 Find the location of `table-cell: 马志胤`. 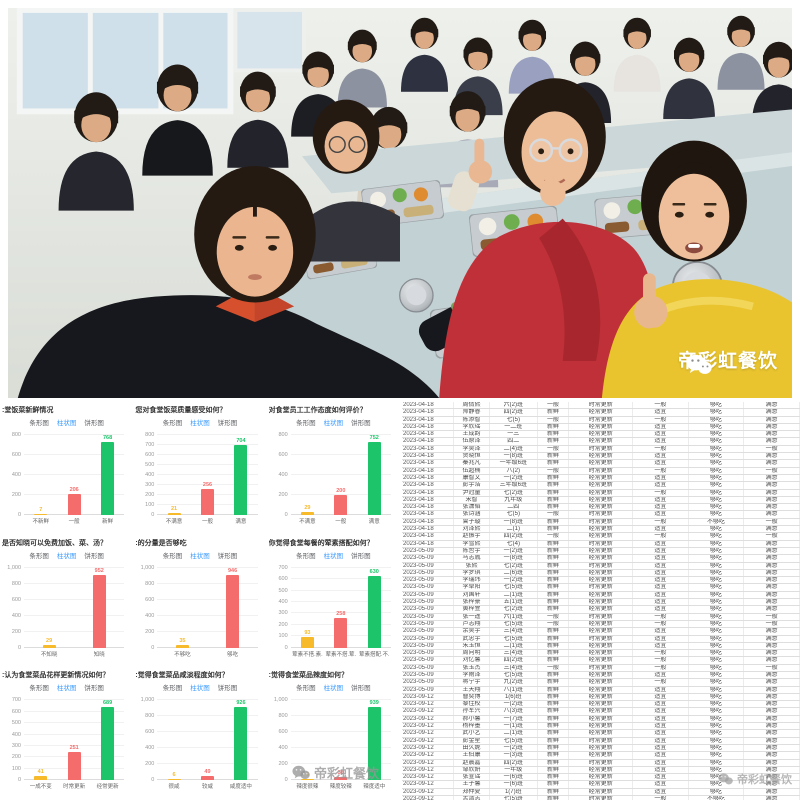

table-cell: 马志胤 is located at coordinates (471, 558).